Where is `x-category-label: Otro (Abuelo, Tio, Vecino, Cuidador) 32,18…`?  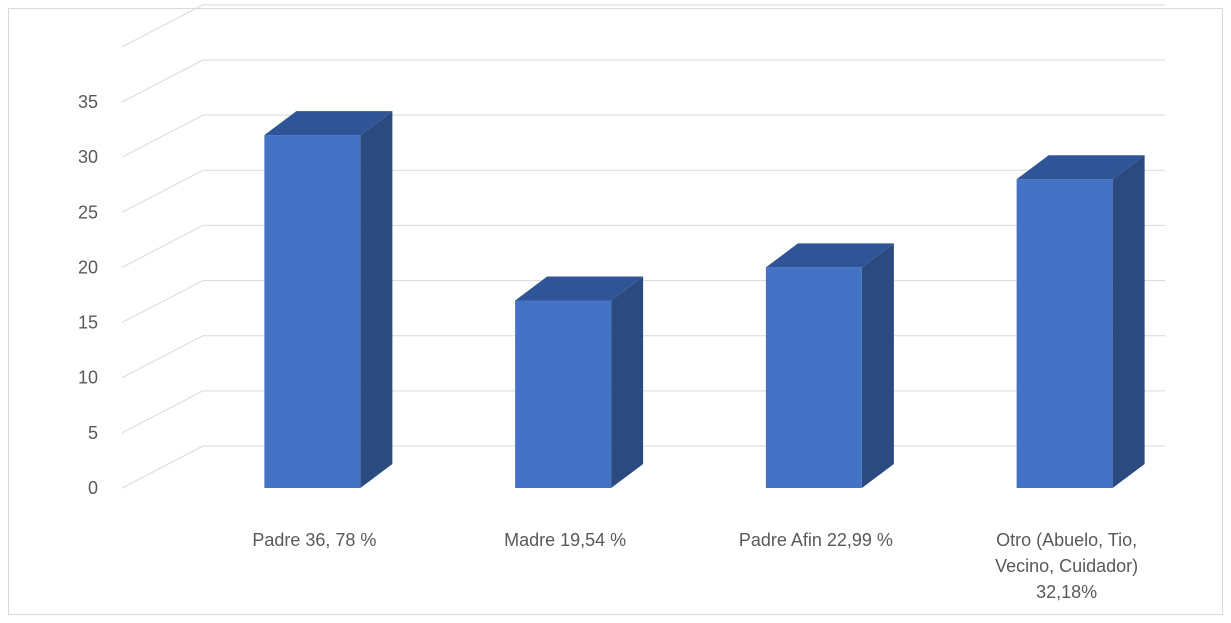 x-category-label: Otro (Abuelo, Tio, Vecino, Cuidador) 32,18… is located at coordinates (1066, 566).